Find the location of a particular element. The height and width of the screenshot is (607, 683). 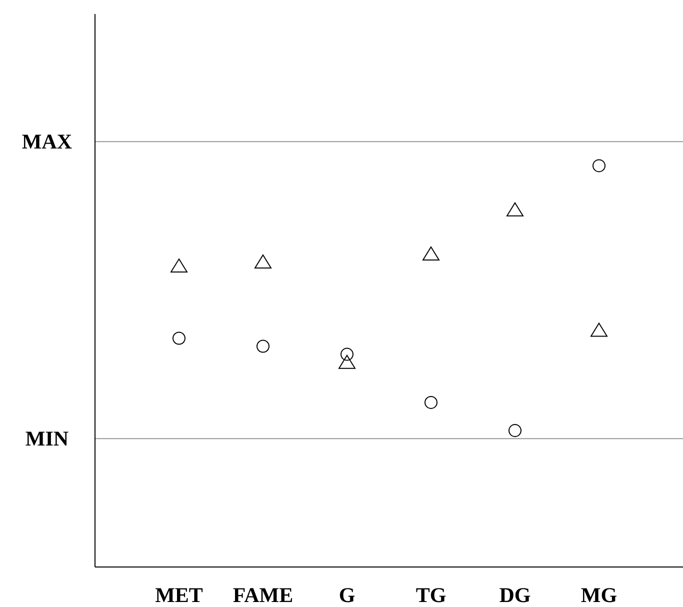

x-tick-label: MG is located at coordinates (599, 595).